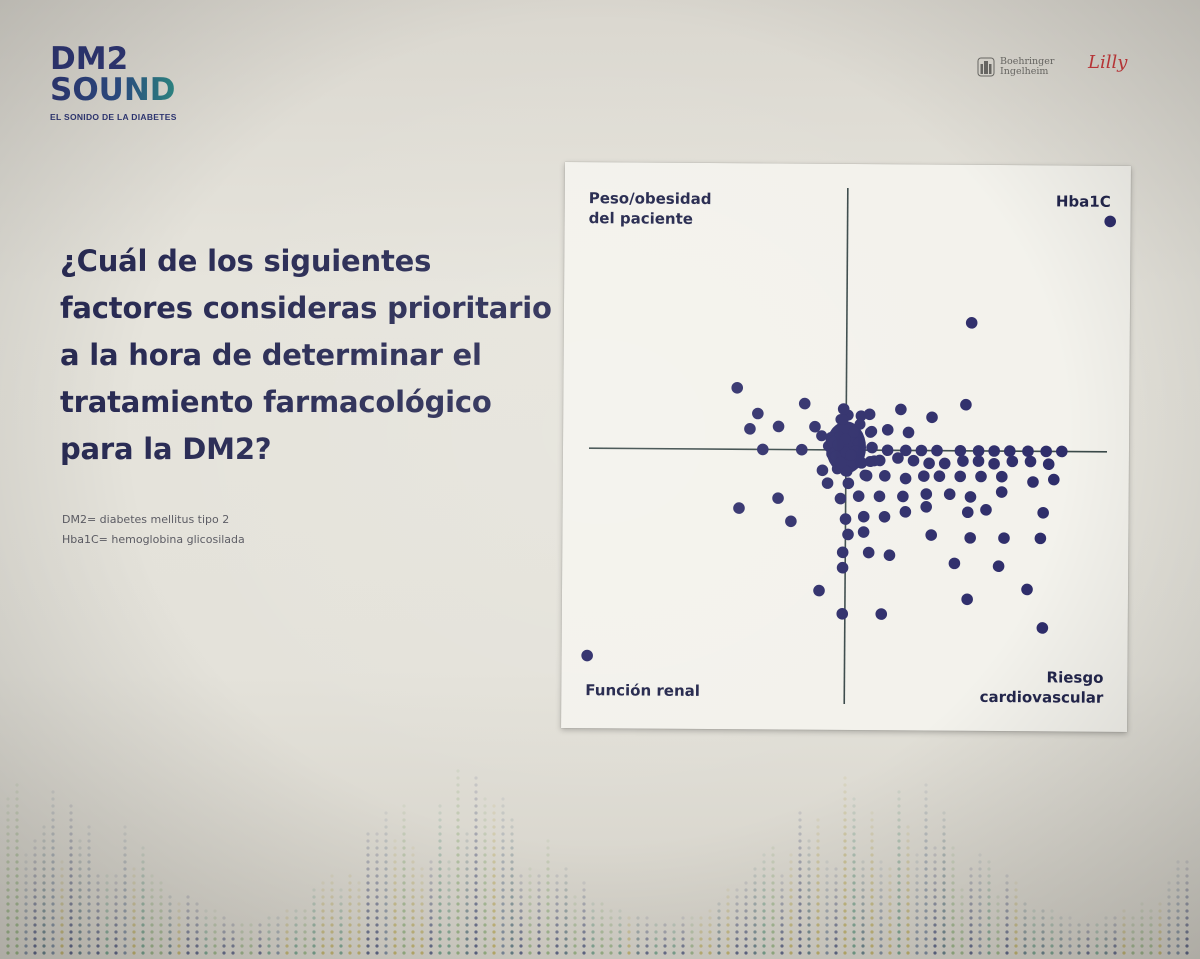 The height and width of the screenshot is (959, 1200). I want to click on boehringer-text-line1: Boehringer, so click(1027, 61).